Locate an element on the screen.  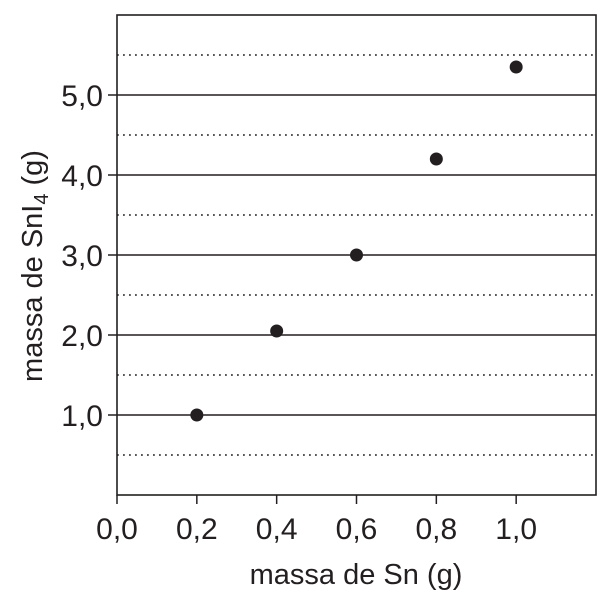
x-tick-label-0: 0,0 is located at coordinates (117, 529).